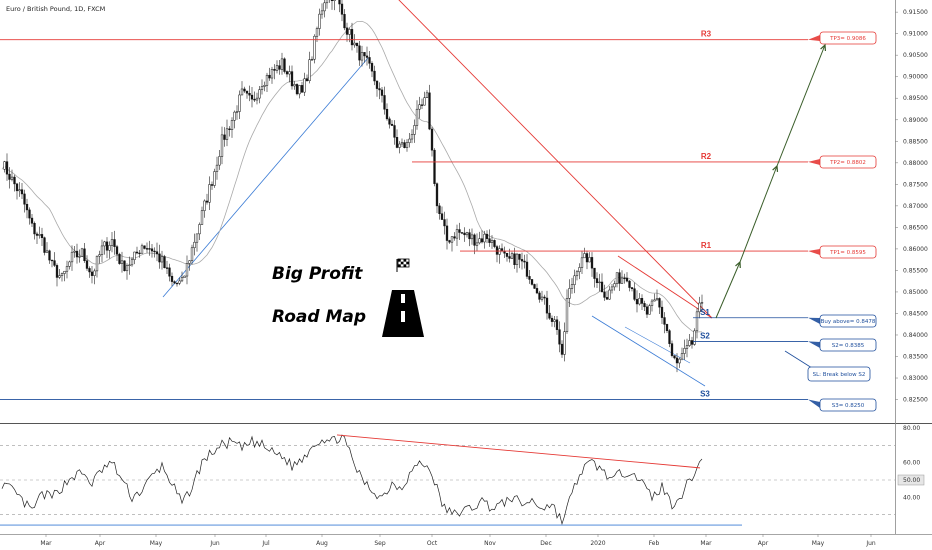  Describe the element at coordinates (915, 270) in the screenshot. I see `price-tick-label: 0.85500` at that location.